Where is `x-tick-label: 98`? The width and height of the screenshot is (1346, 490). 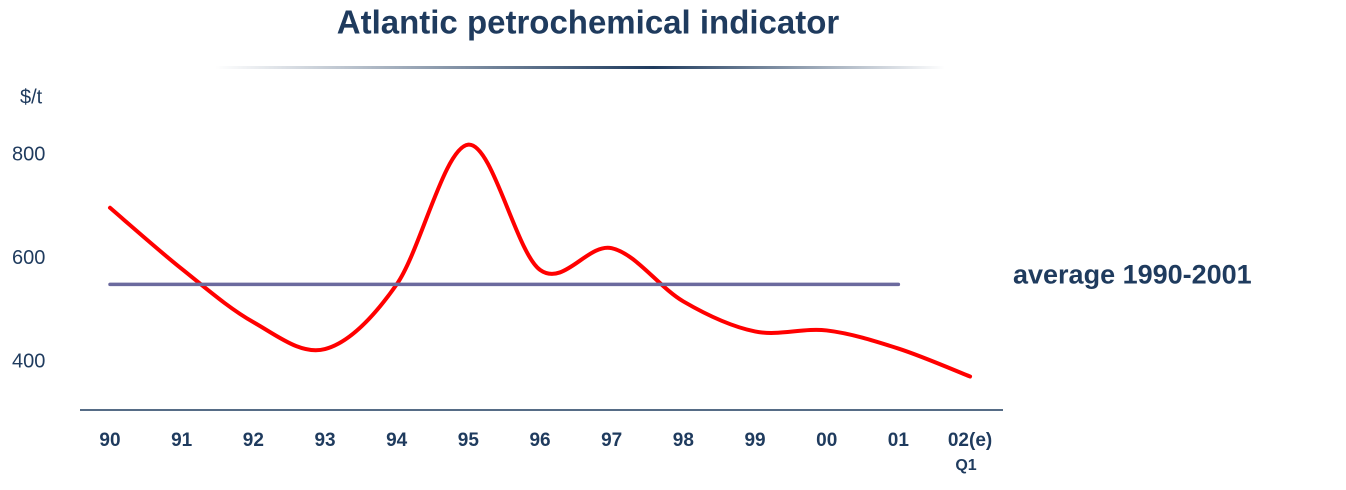
x-tick-label: 98 is located at coordinates (683, 440).